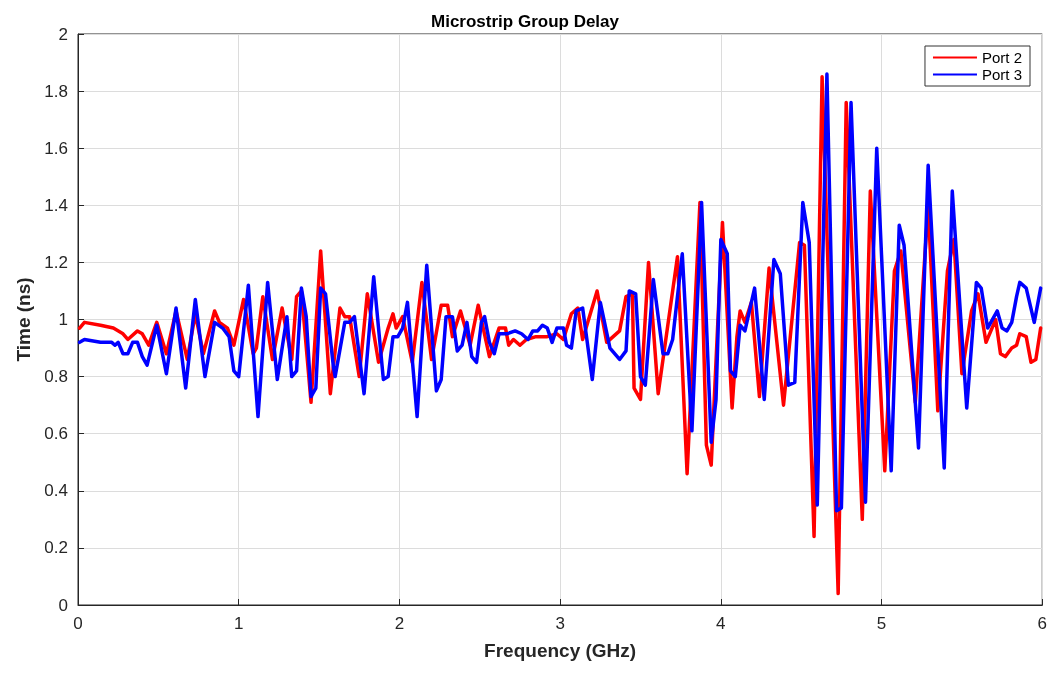 The width and height of the screenshot is (1050, 673). What do you see at coordinates (56, 262) in the screenshot?
I see `y-tick-label: 1.2` at bounding box center [56, 262].